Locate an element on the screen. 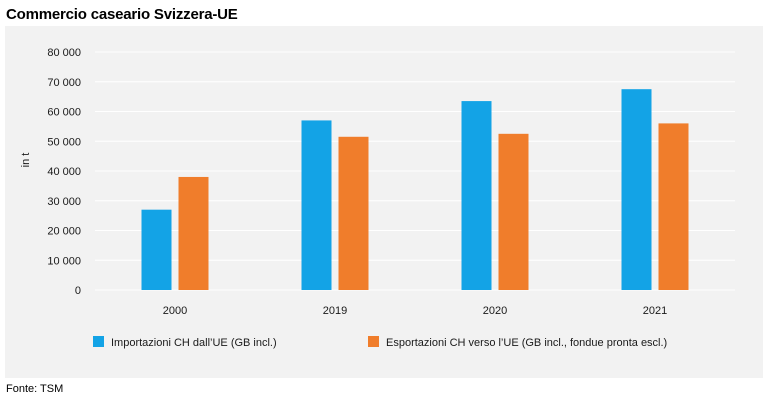 This screenshot has height=403, width=769. y-tick-label: 40 000 is located at coordinates (64, 172).